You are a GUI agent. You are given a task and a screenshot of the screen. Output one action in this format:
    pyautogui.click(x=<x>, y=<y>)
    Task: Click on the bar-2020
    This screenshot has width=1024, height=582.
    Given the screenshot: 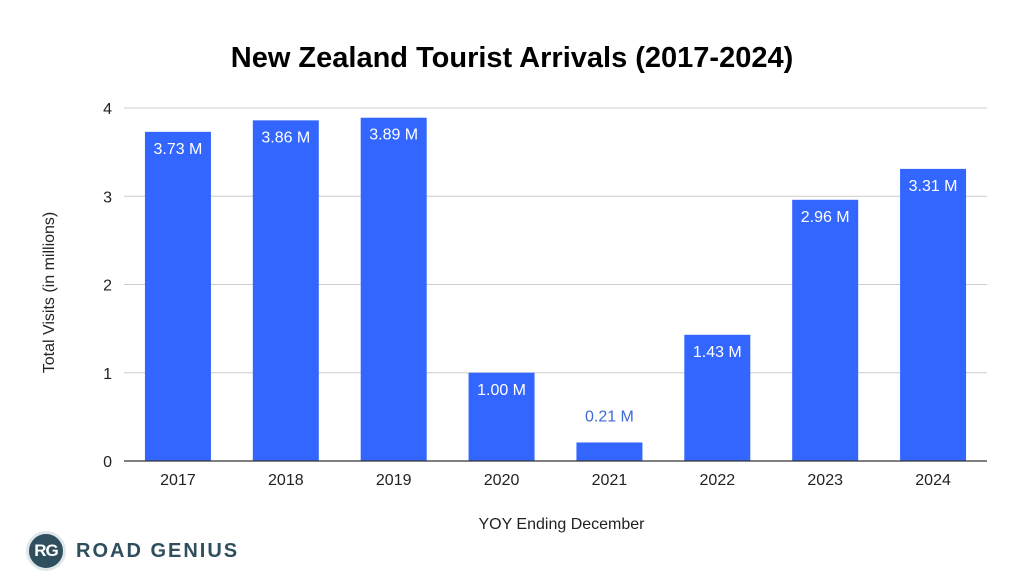 What is the action you would take?
    pyautogui.click(x=501, y=416)
    